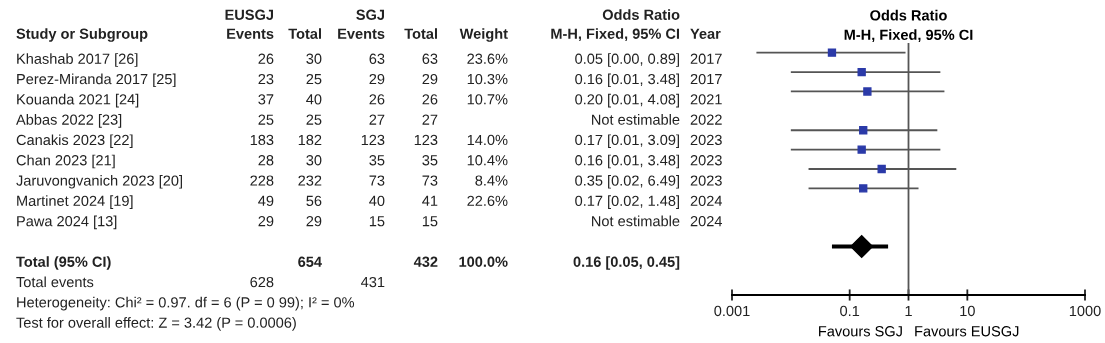 Image resolution: width=1105 pixels, height=343 pixels. What do you see at coordinates (491, 180) in the screenshot?
I see `text: 8.4%` at bounding box center [491, 180].